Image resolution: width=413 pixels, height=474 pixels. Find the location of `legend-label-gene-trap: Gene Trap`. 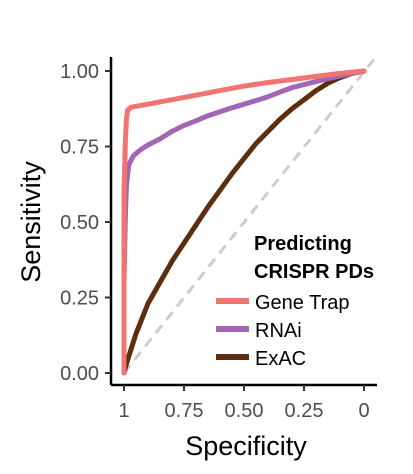

legend-label-gene-trap: Gene Trap is located at coordinates (302, 303).